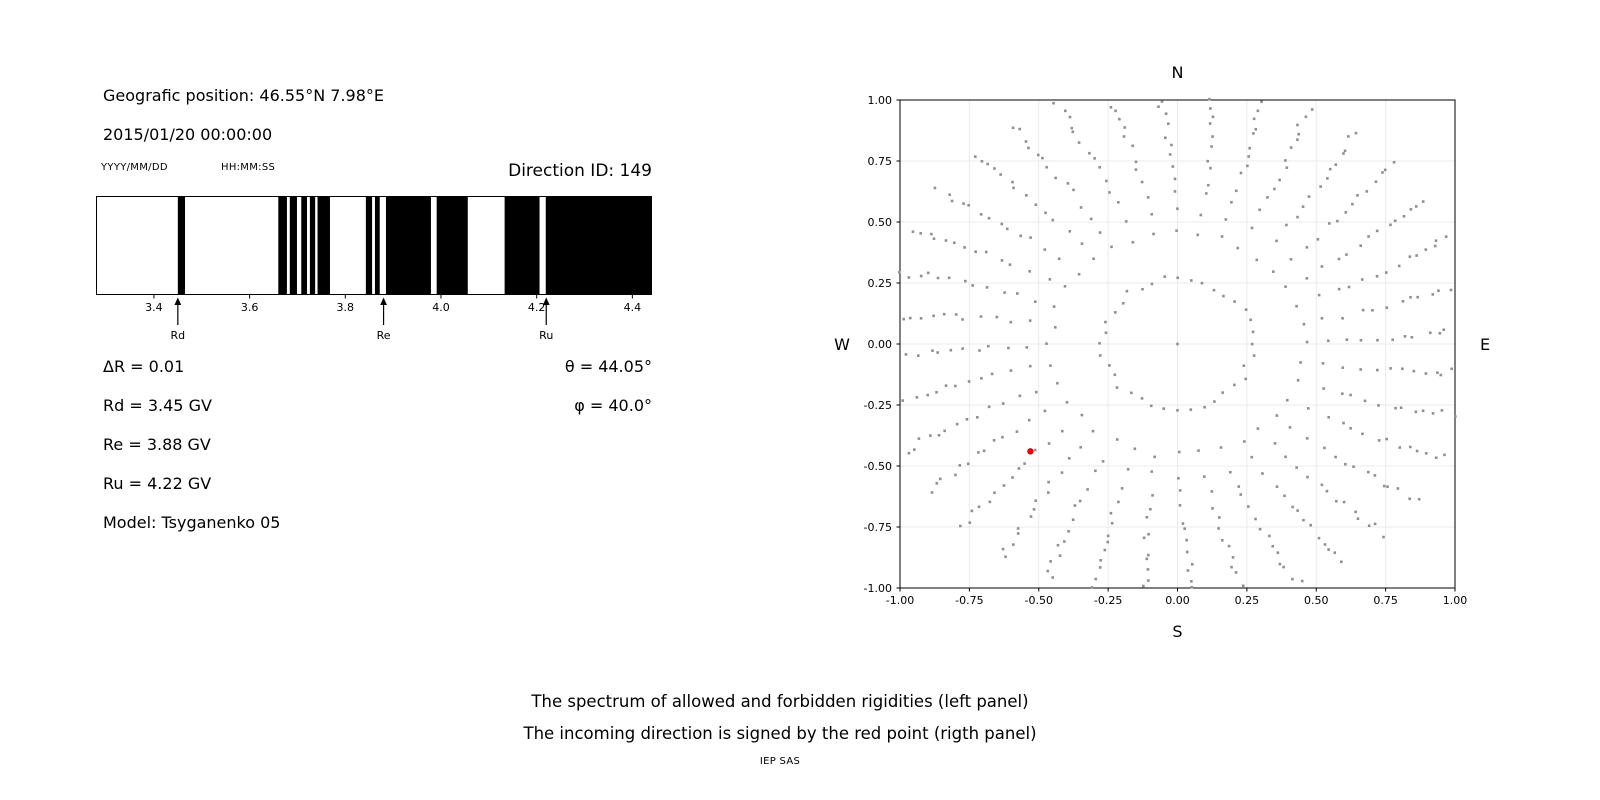 Image resolution: width=1600 pixels, height=800 pixels. What do you see at coordinates (178, 335) in the screenshot?
I see `svg-text: Rd` at bounding box center [178, 335].